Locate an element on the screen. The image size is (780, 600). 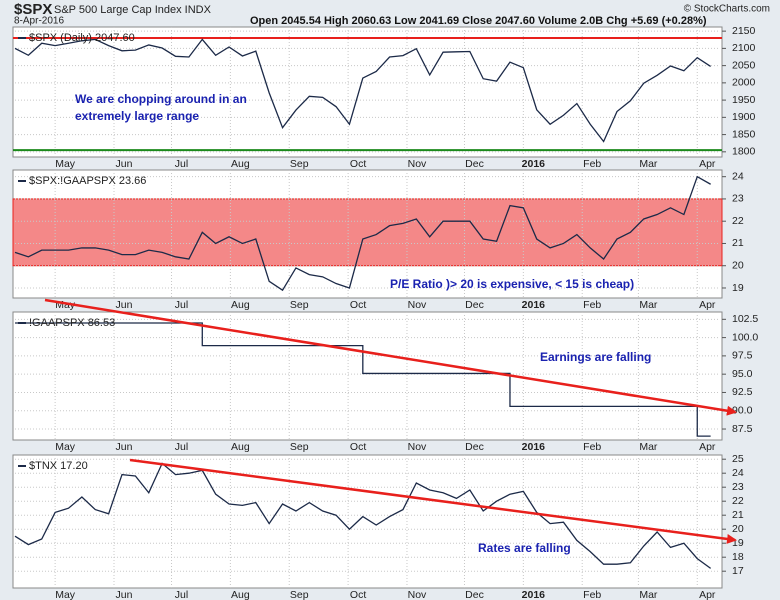
y-tick-label: 100.0 is located at coordinates (745, 337).